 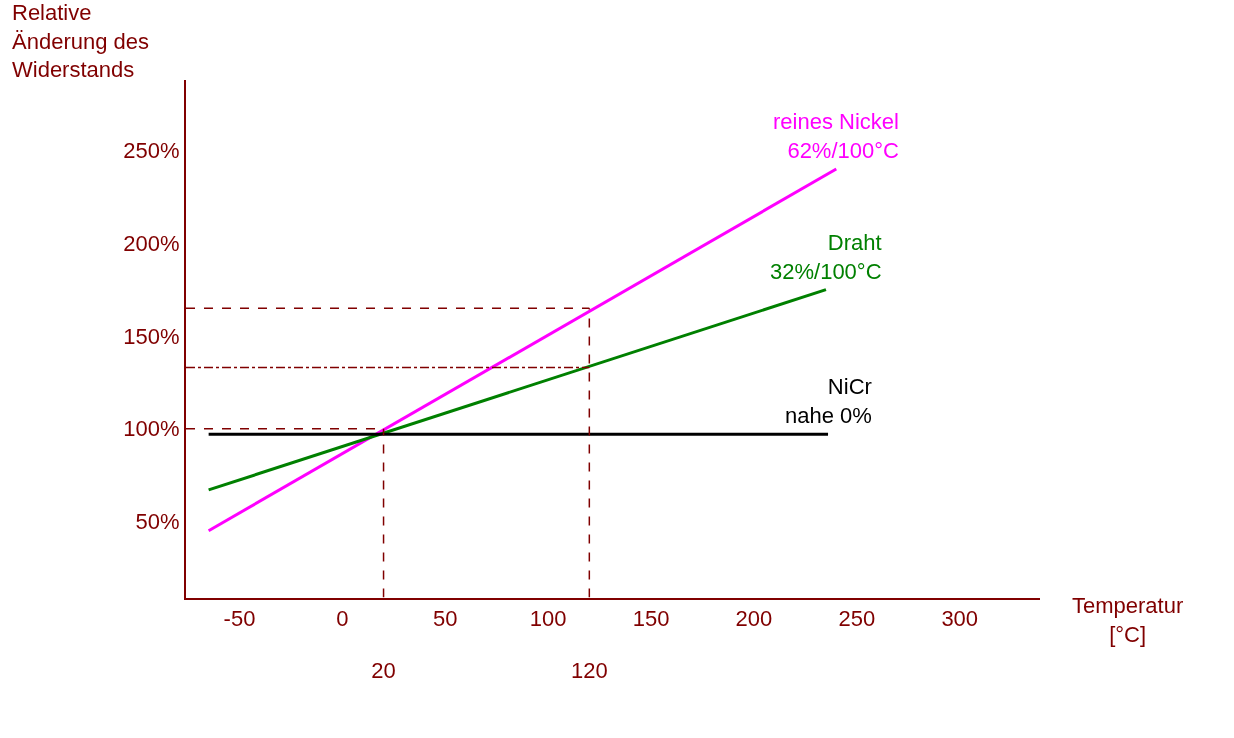 What do you see at coordinates (828, 401) in the screenshot?
I see `series-label: NiCr nahe 0%` at bounding box center [828, 401].